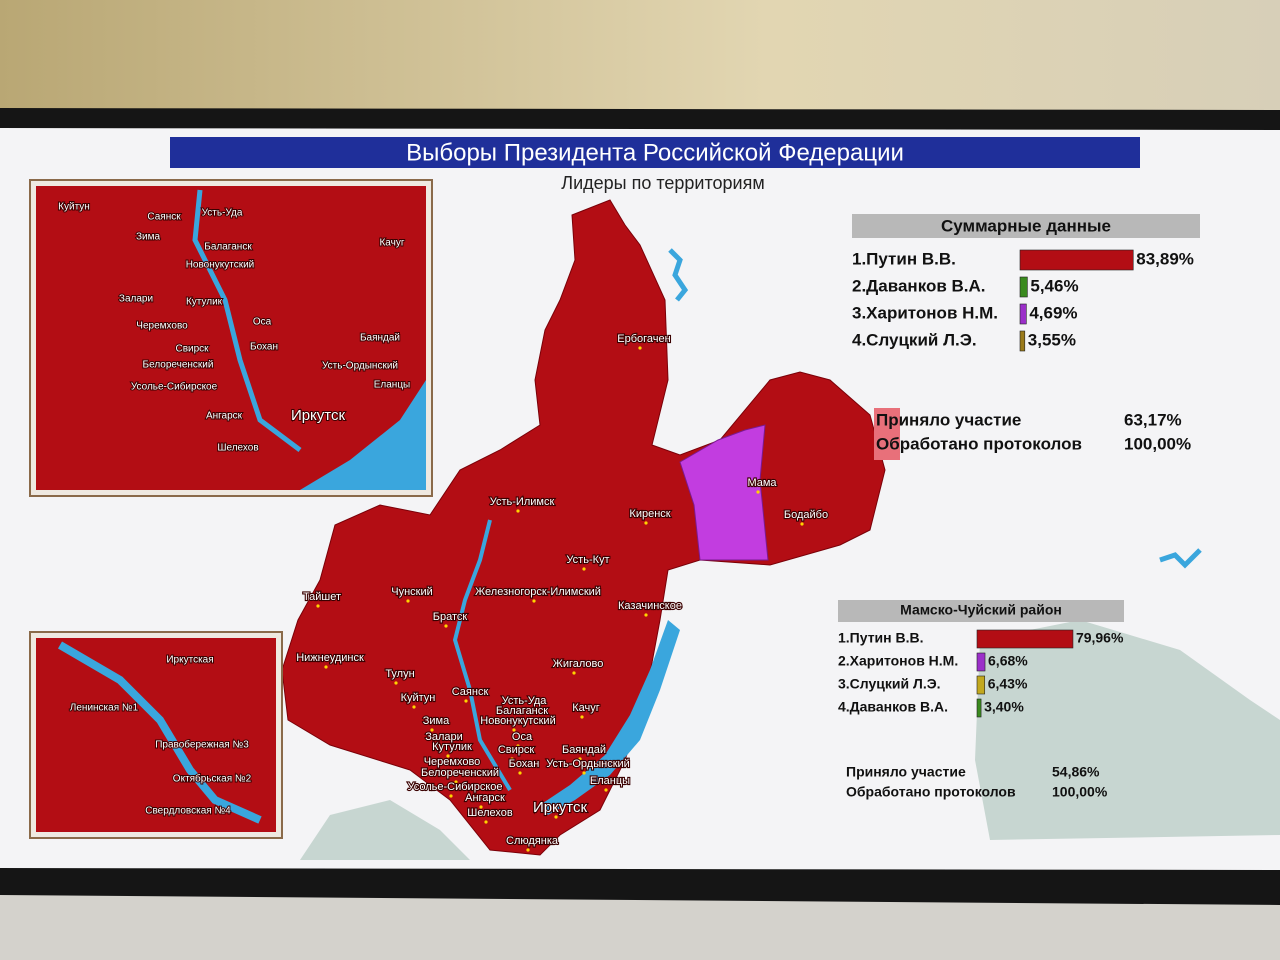  Describe the element at coordinates (189, 660) in the screenshot. I see `inset-district-label: Иркутская` at that location.